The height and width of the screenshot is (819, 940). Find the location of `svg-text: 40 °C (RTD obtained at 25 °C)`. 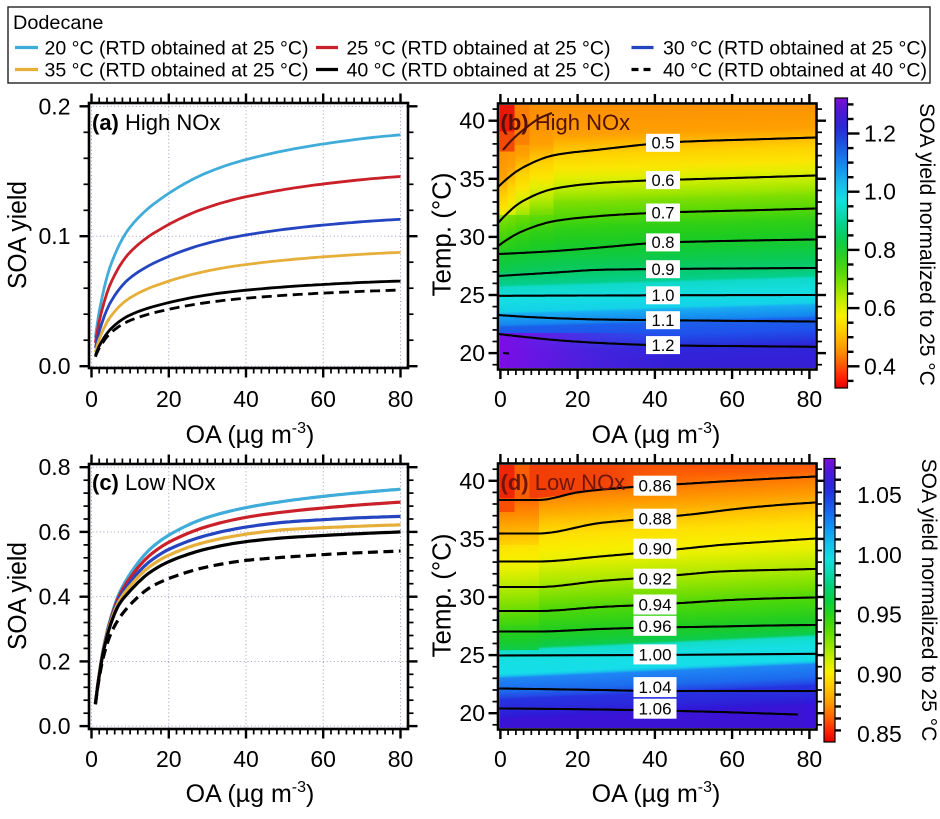

svg-text: 40 °C (RTD obtained at 25 °C) is located at coordinates (479, 71).